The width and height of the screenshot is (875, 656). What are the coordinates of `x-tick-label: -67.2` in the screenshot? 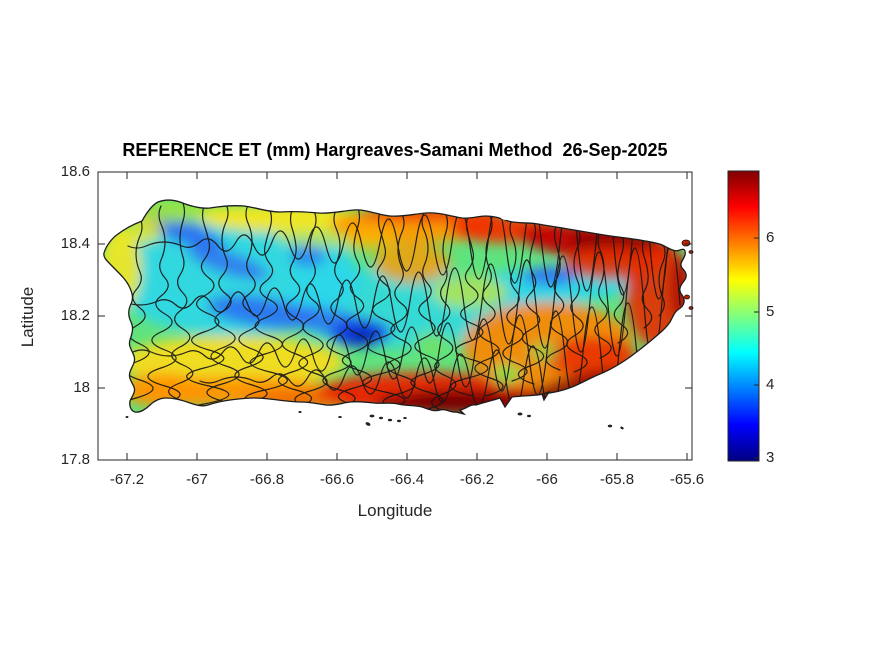 It's located at (127, 479).